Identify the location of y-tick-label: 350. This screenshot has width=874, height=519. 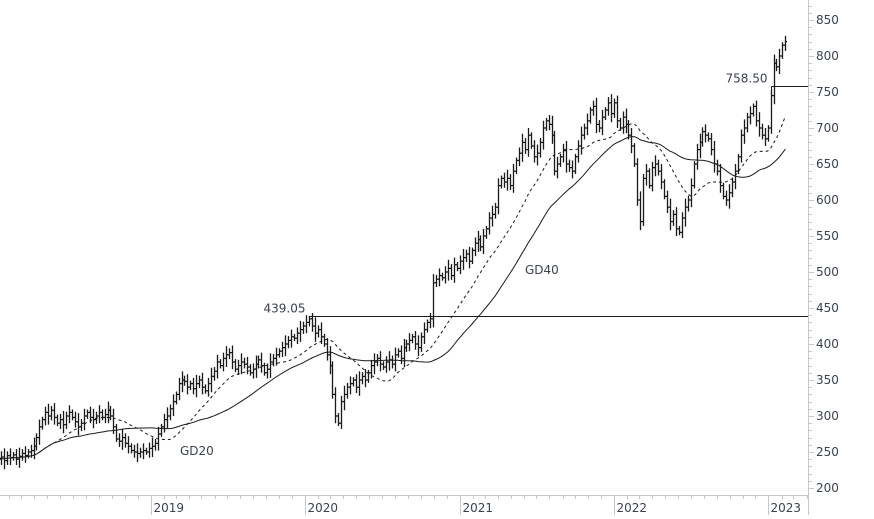
(827, 380).